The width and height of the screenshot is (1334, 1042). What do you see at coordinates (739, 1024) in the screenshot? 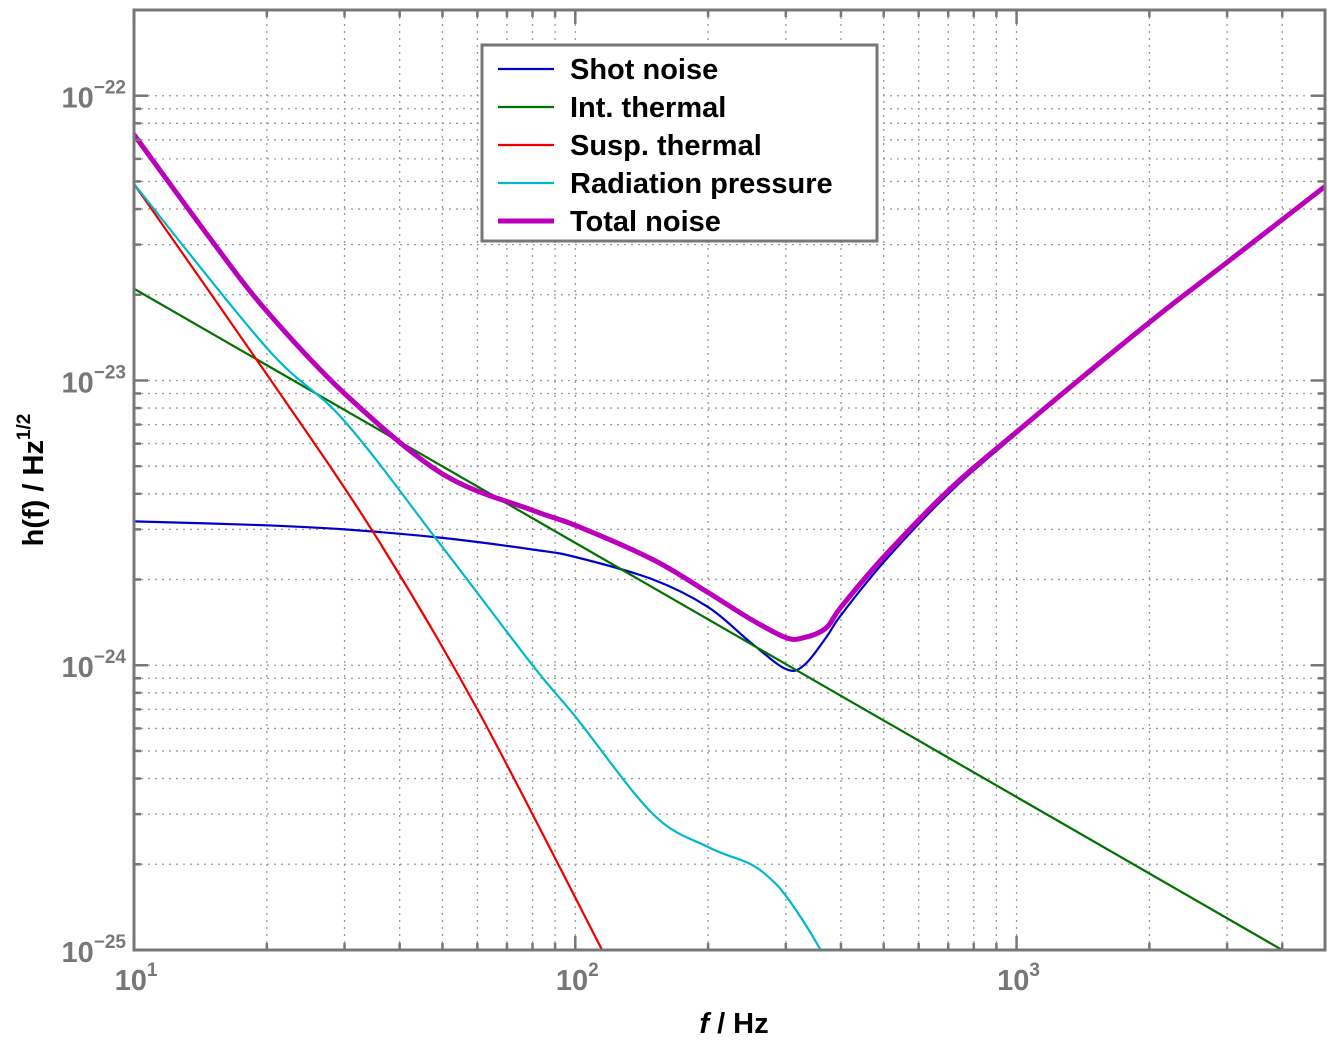
I see `x-axis-label-rest: / Hz` at bounding box center [739, 1024].